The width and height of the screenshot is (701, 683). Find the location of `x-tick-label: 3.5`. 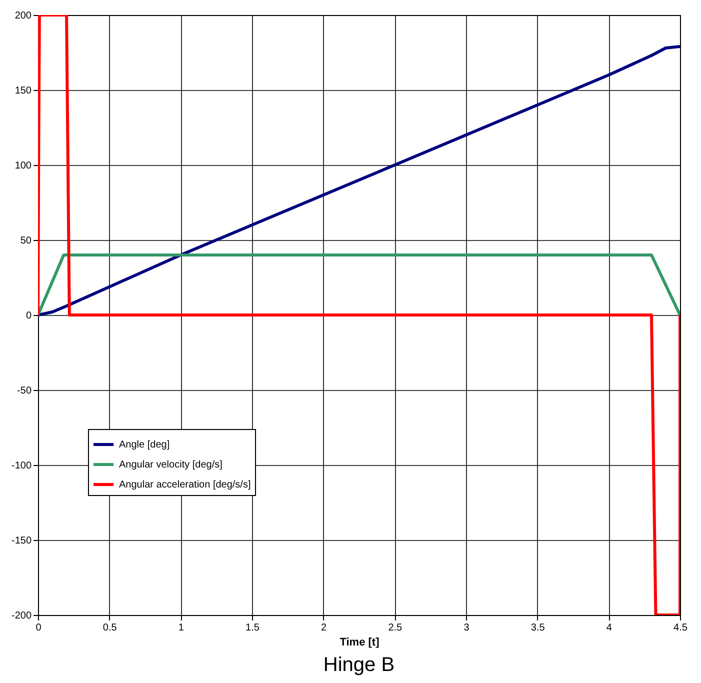

x-tick-label: 3.5 is located at coordinates (538, 628).